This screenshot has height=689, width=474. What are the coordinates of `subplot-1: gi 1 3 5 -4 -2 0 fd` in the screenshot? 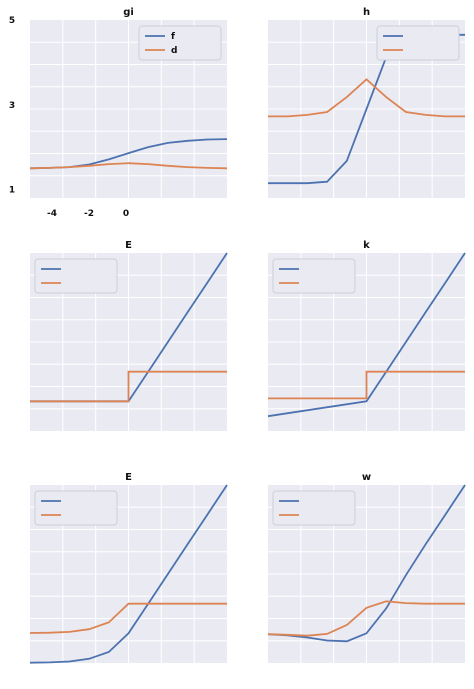 It's located at (118, 113).